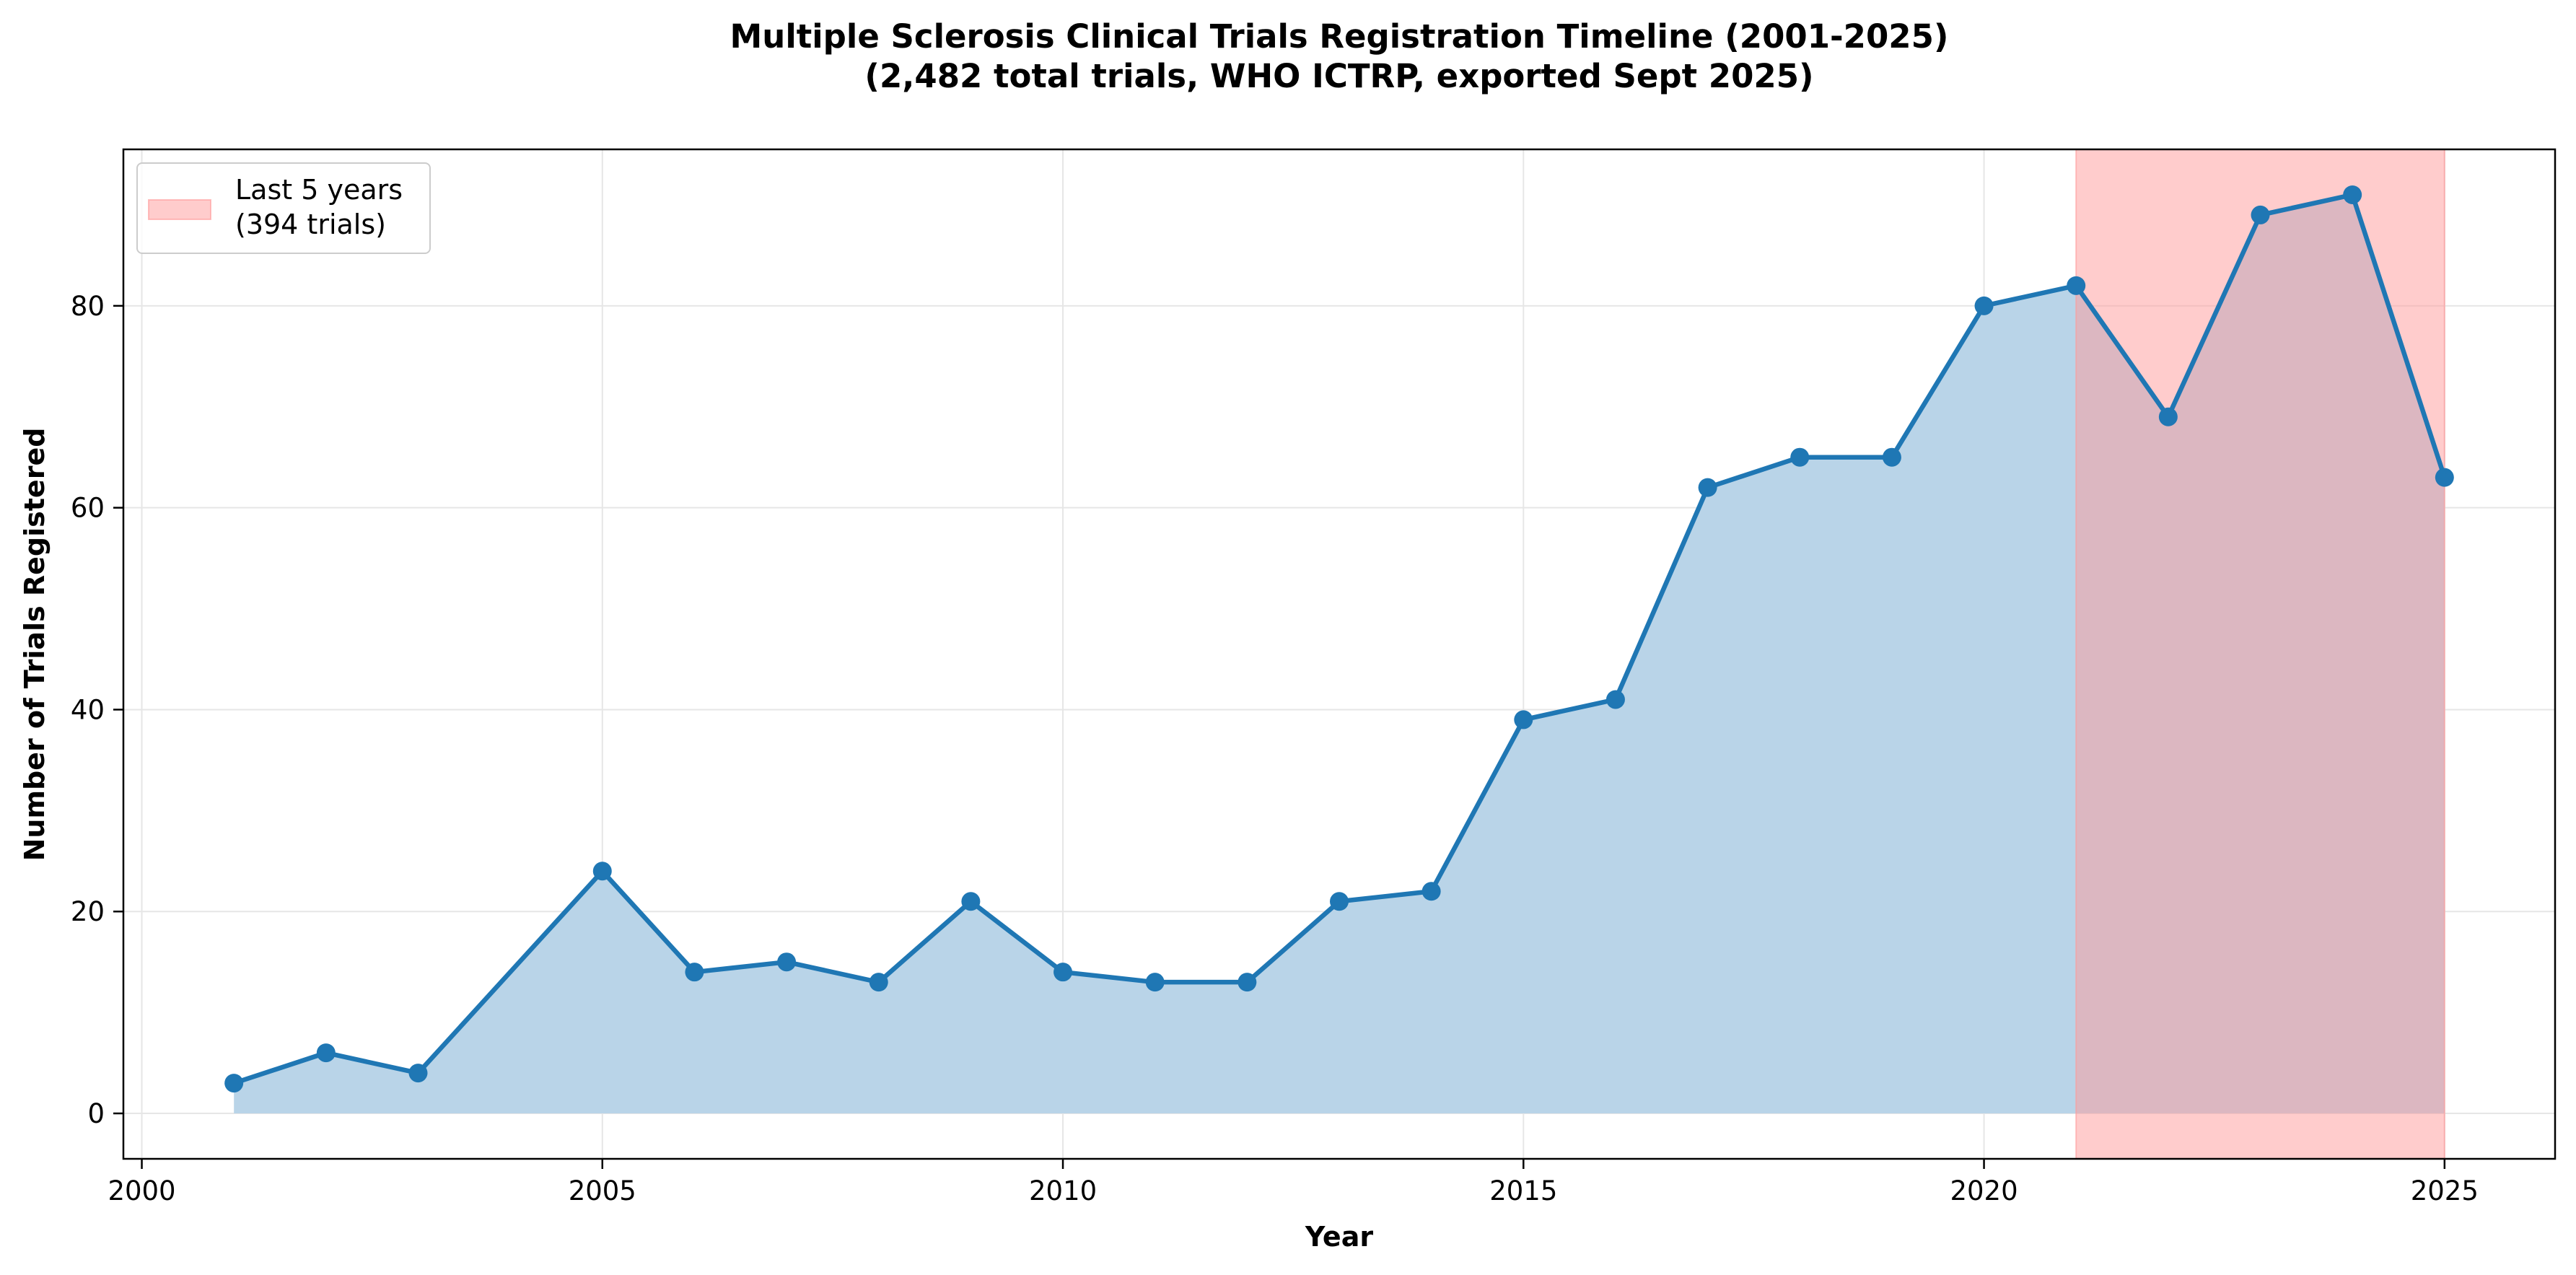 This screenshot has height=1275, width=2576. Describe the element at coordinates (35, 645) in the screenshot. I see `y-axis-label: Number of Trials Registered` at that location.